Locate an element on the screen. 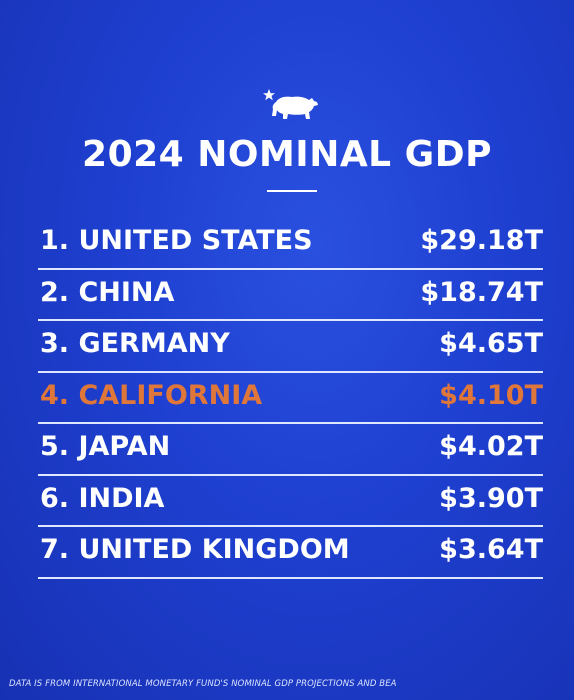  page-title: 2024 NOMINAL GDP is located at coordinates (287, 154).